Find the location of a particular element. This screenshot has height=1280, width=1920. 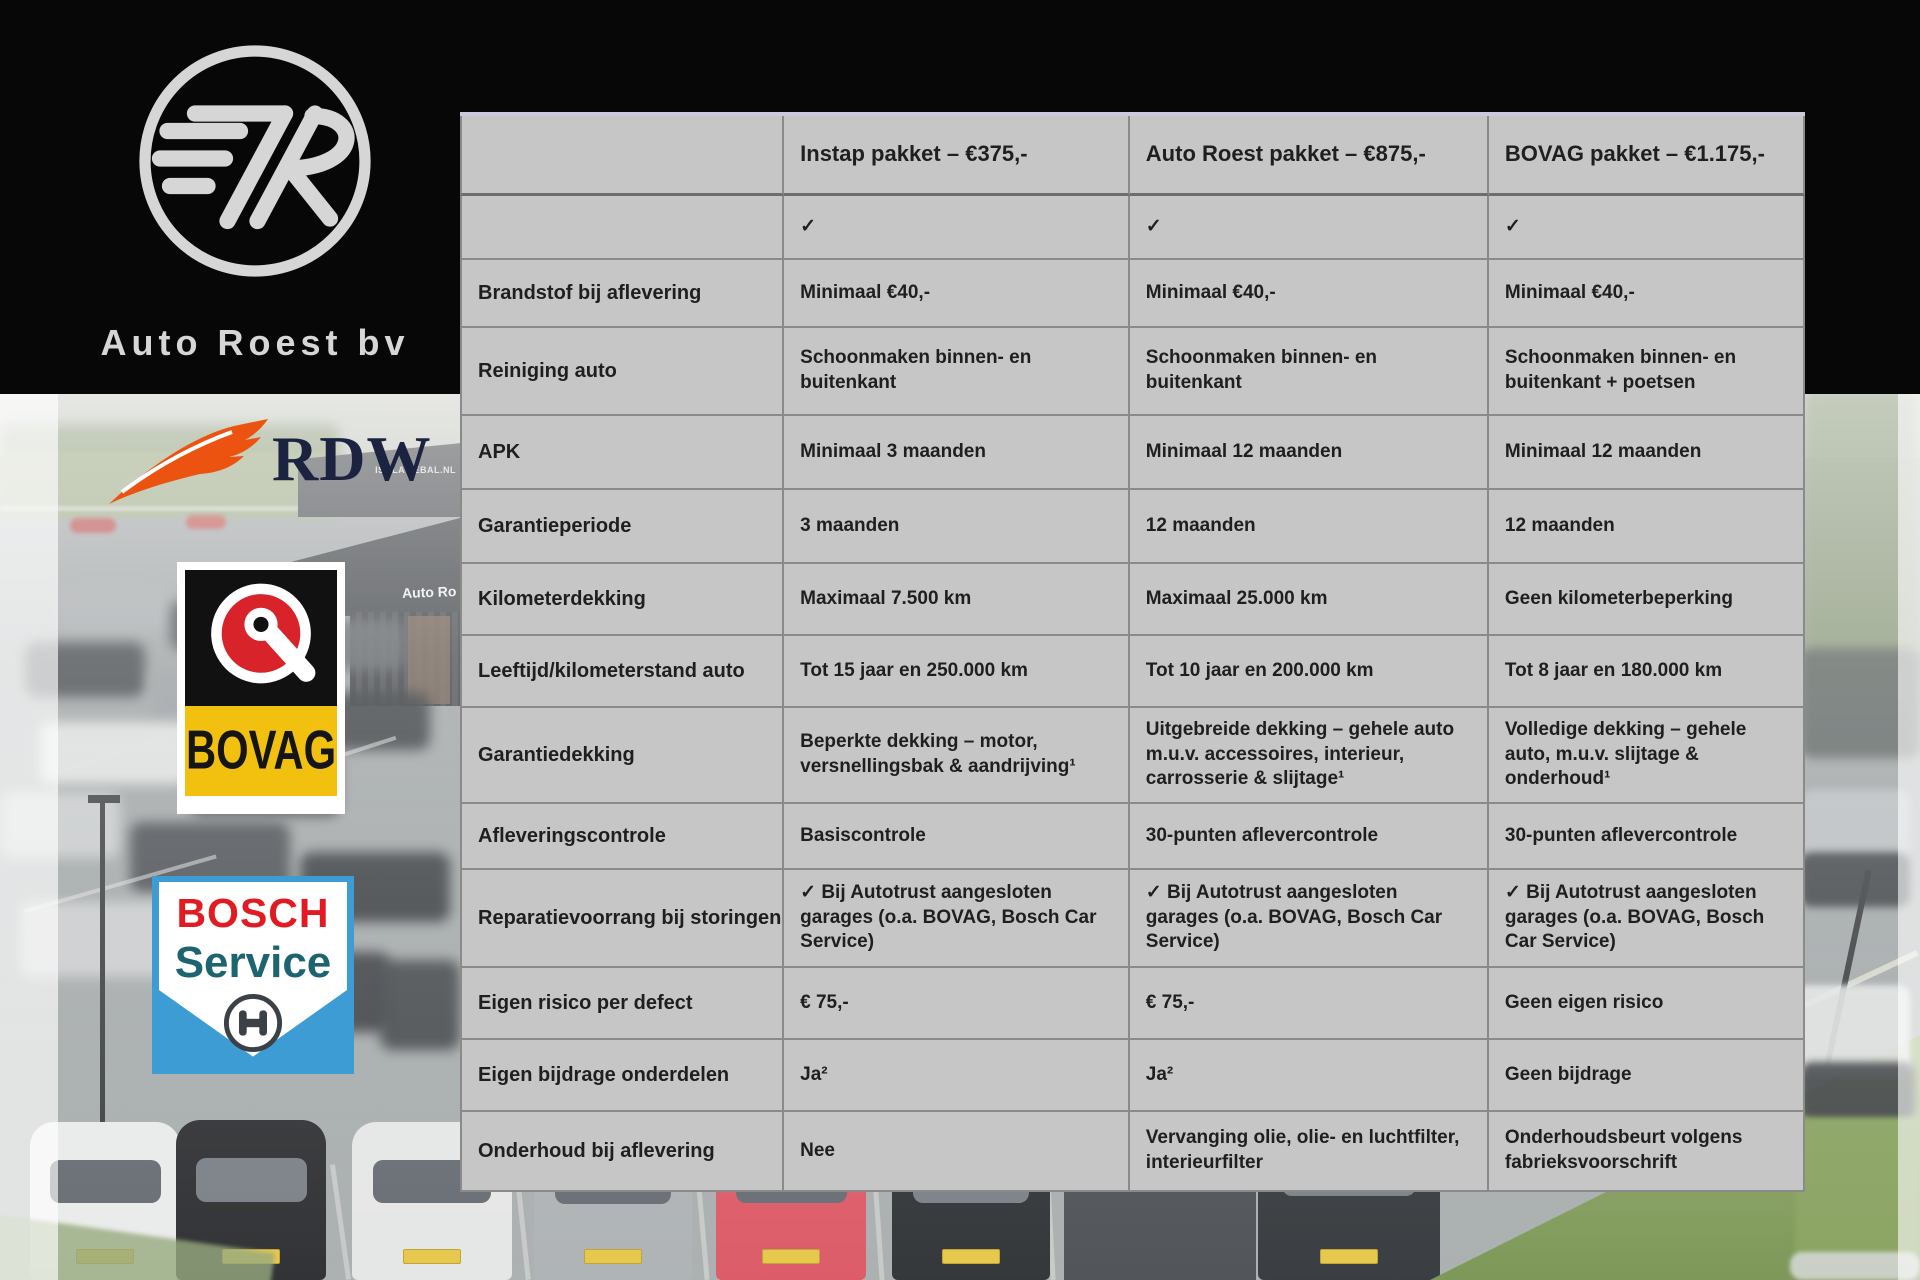

auto-roest-emblem-icon is located at coordinates (255, 161).